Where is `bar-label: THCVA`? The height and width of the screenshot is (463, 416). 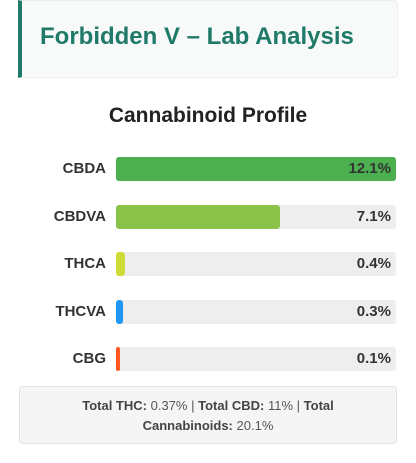
bar-label: THCVA is located at coordinates (80, 311).